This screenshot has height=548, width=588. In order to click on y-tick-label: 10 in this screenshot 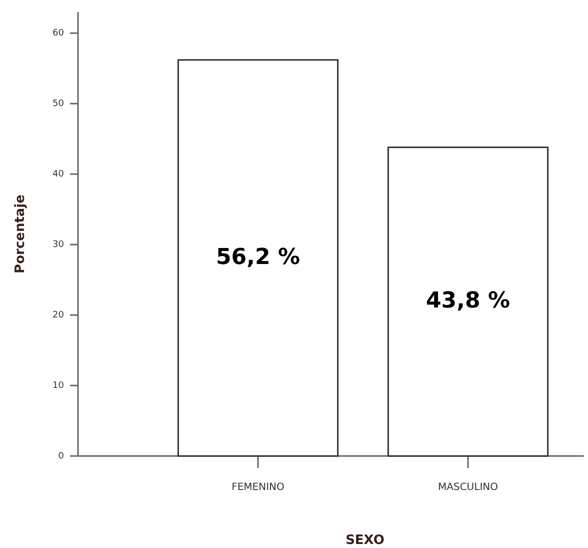, I will do `click(58, 385)`.